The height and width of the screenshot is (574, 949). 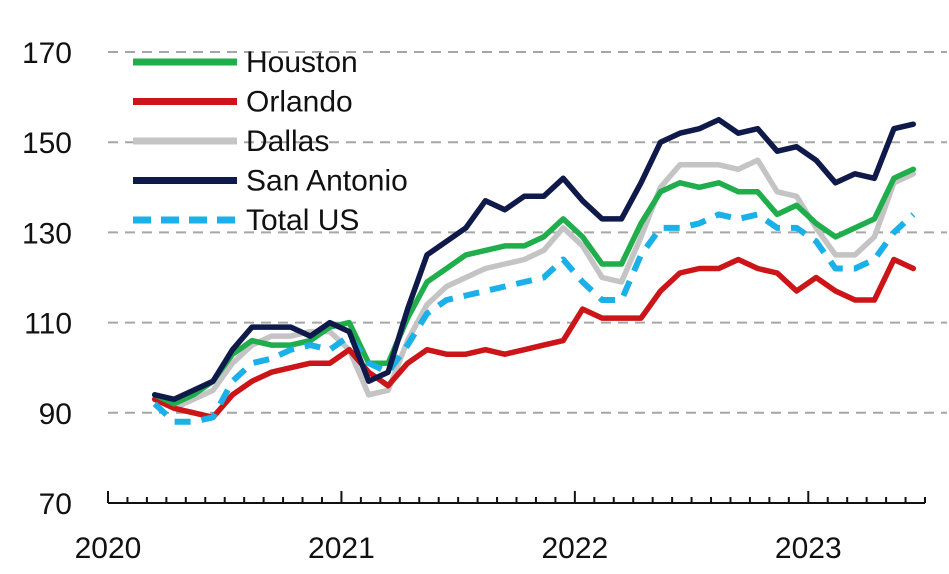 I want to click on y-tick-label: 70, so click(x=55, y=504).